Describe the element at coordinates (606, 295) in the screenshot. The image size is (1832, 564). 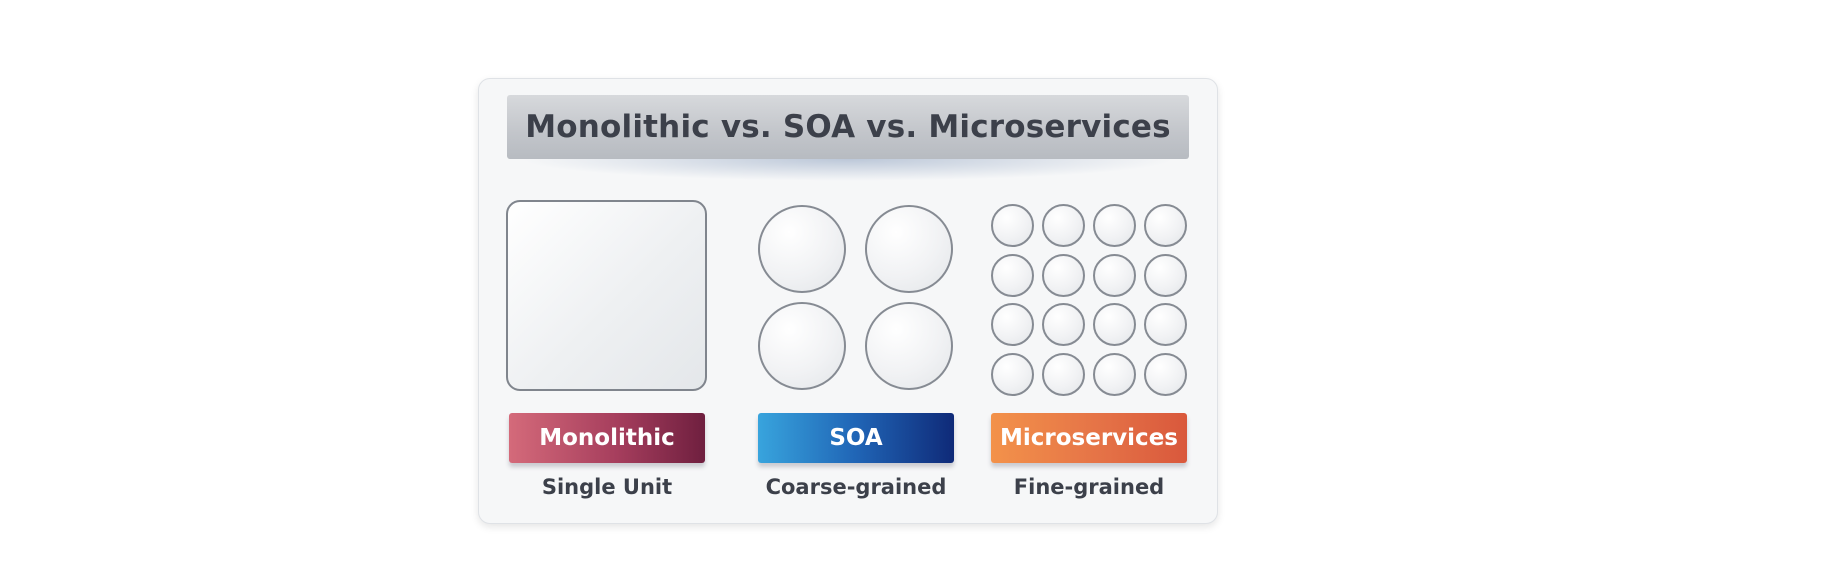
I see `monolithic-unit` at that location.